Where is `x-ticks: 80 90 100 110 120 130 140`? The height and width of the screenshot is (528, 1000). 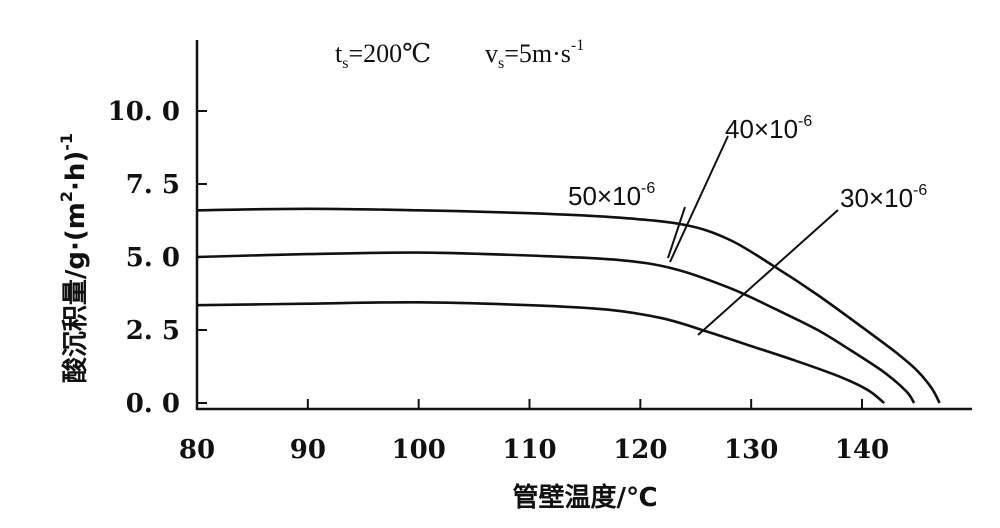 x-ticks: 80 90 100 110 120 130 140 is located at coordinates (534, 432).